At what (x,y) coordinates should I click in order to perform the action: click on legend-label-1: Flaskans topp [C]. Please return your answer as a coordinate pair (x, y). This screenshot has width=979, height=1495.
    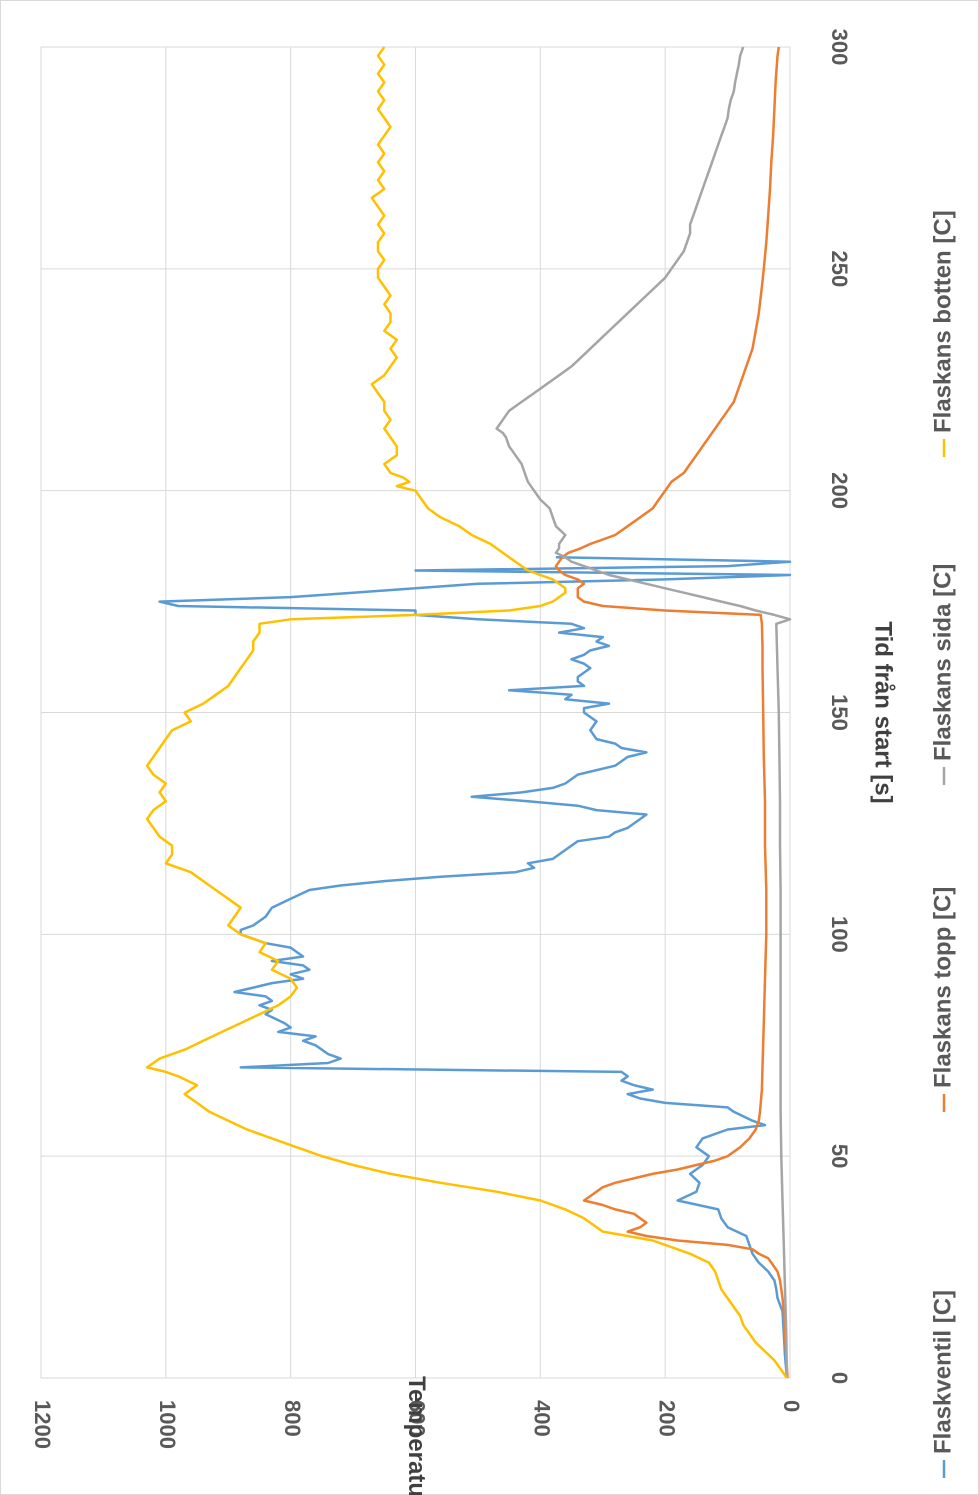
    Looking at the image, I should click on (942, 987).